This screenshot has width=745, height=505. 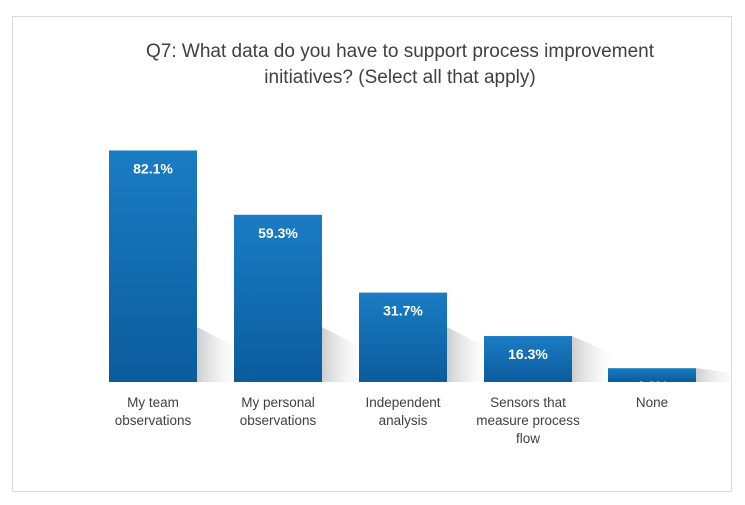 I want to click on category-label-line: measure process, so click(x=528, y=420).